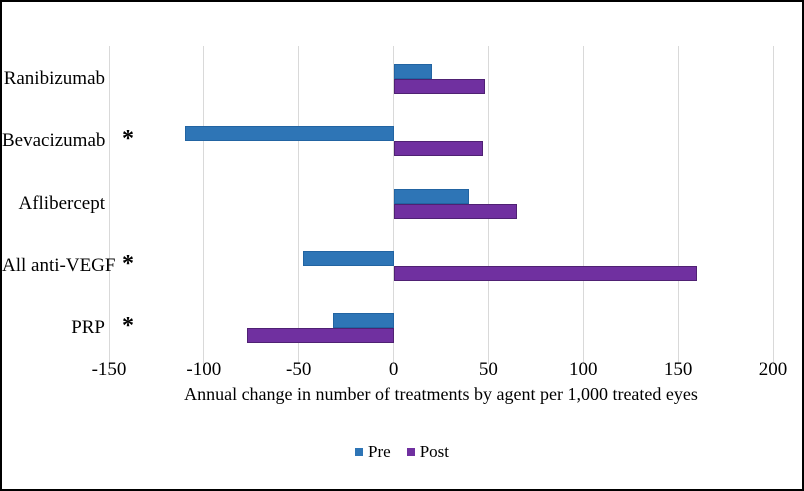 The height and width of the screenshot is (491, 804). I want to click on significance-asterisk-bevacizumab: *, so click(128, 139).